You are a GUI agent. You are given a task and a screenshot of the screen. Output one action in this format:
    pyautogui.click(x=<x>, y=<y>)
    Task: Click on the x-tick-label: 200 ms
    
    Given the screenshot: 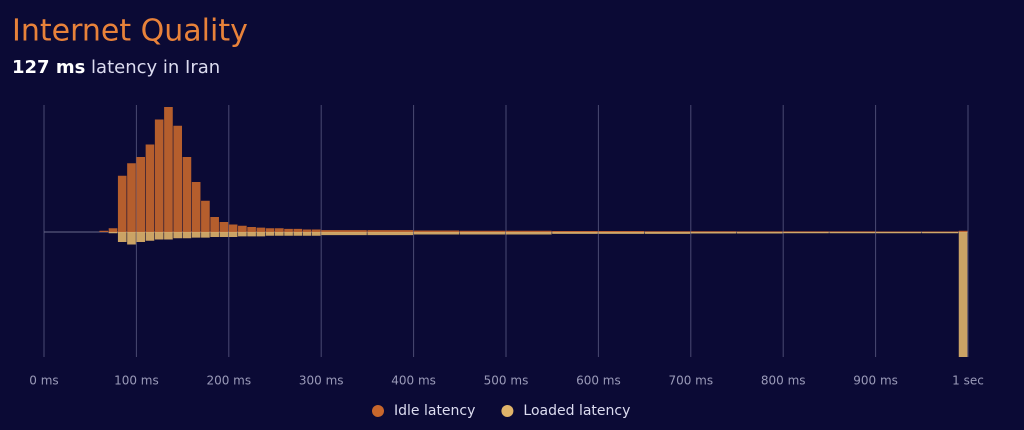 What is the action you would take?
    pyautogui.click(x=228, y=381)
    